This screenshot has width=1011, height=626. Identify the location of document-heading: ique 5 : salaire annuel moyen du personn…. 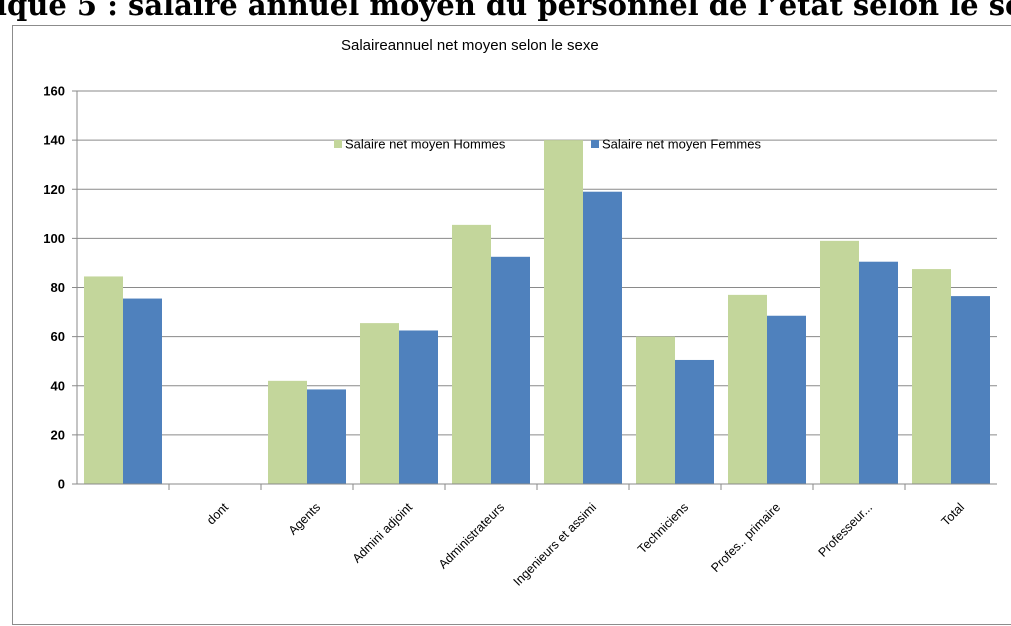
(505, 11).